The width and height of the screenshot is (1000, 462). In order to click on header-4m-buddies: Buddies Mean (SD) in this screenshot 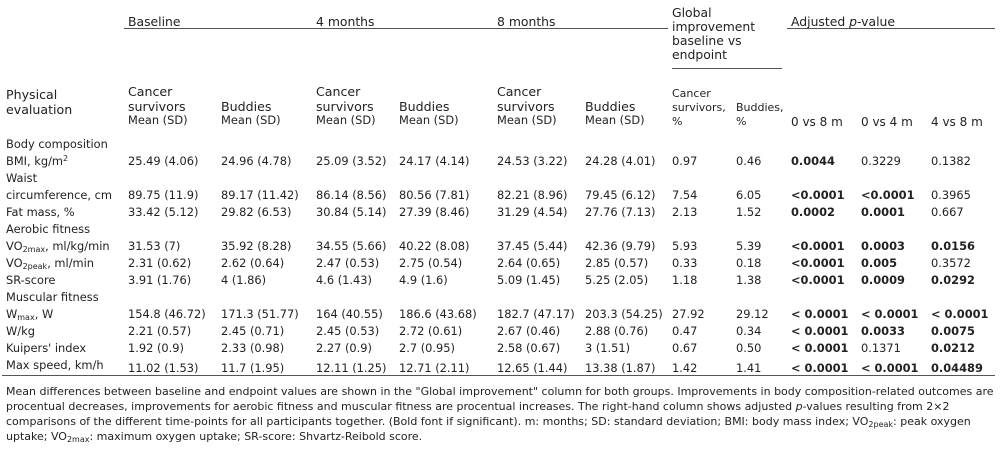, I will do `click(444, 79)`.